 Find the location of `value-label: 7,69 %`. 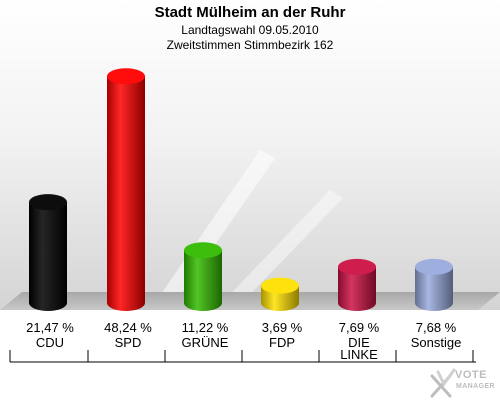

value-label: 7,69 % is located at coordinates (359, 327).